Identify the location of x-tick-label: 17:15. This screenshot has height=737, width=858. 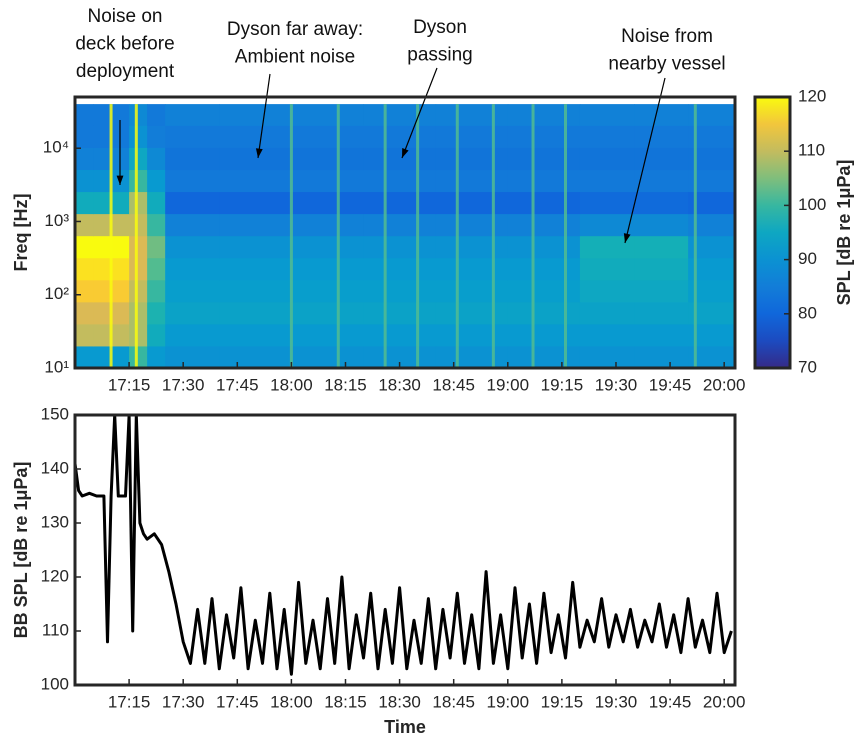
(129, 384).